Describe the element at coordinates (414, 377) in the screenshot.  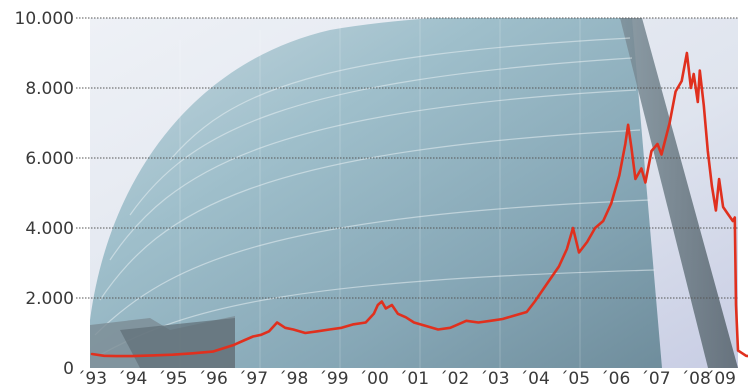
I see `x-tick-label: ´01` at that location.